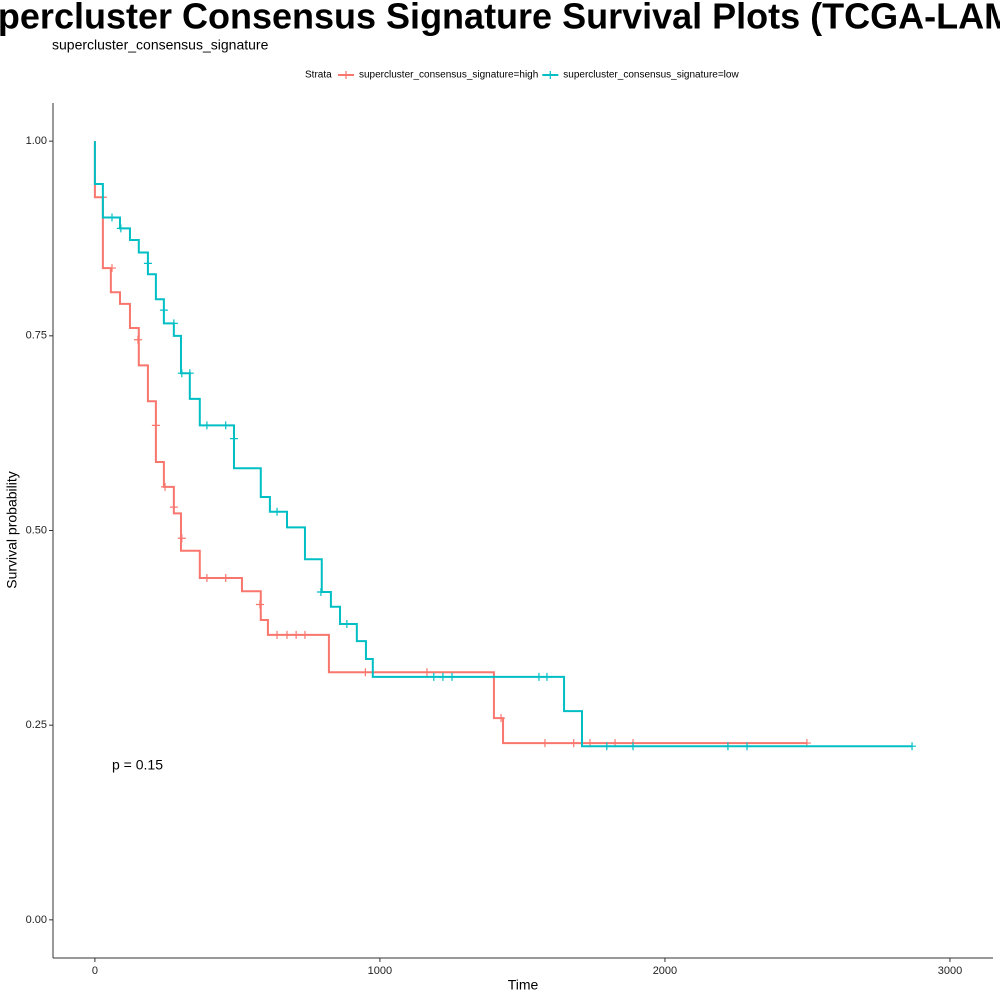 The height and width of the screenshot is (1000, 1000). Describe the element at coordinates (36, 725) in the screenshot. I see `y-tick-label: 0.25` at that location.